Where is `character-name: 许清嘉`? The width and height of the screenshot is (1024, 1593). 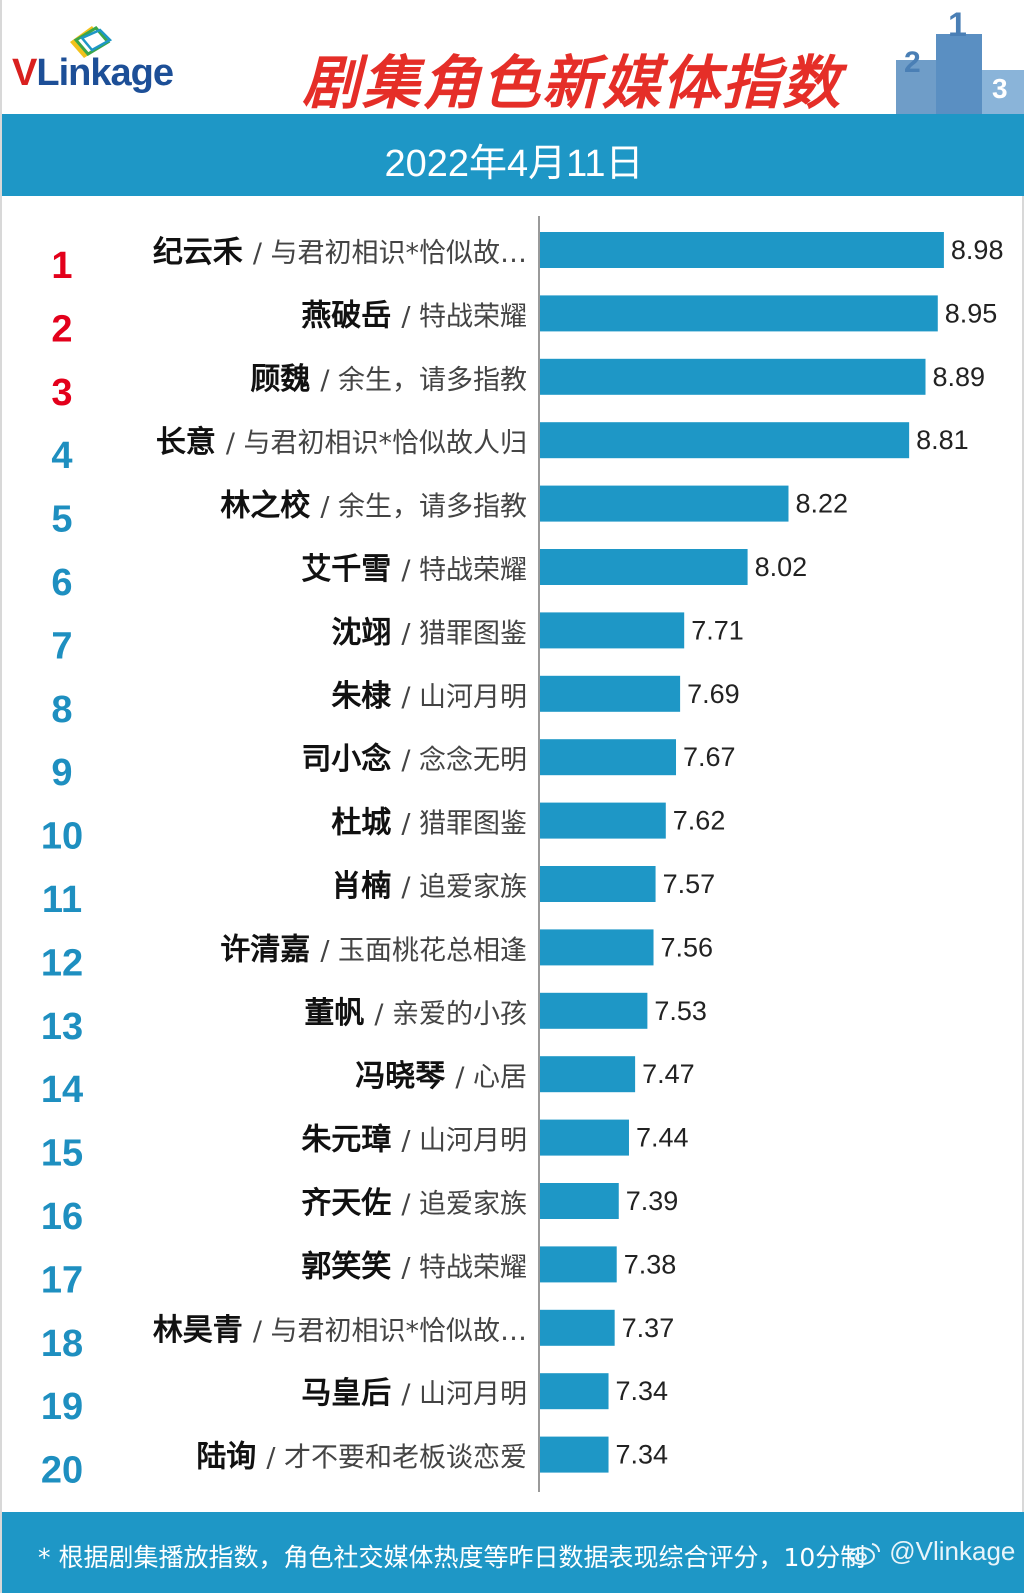
character-name: 许清嘉 is located at coordinates (265, 949).